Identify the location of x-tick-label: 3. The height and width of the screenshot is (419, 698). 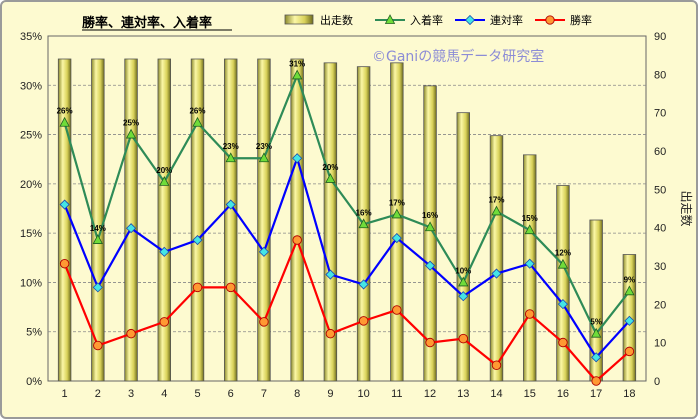
(131, 394).